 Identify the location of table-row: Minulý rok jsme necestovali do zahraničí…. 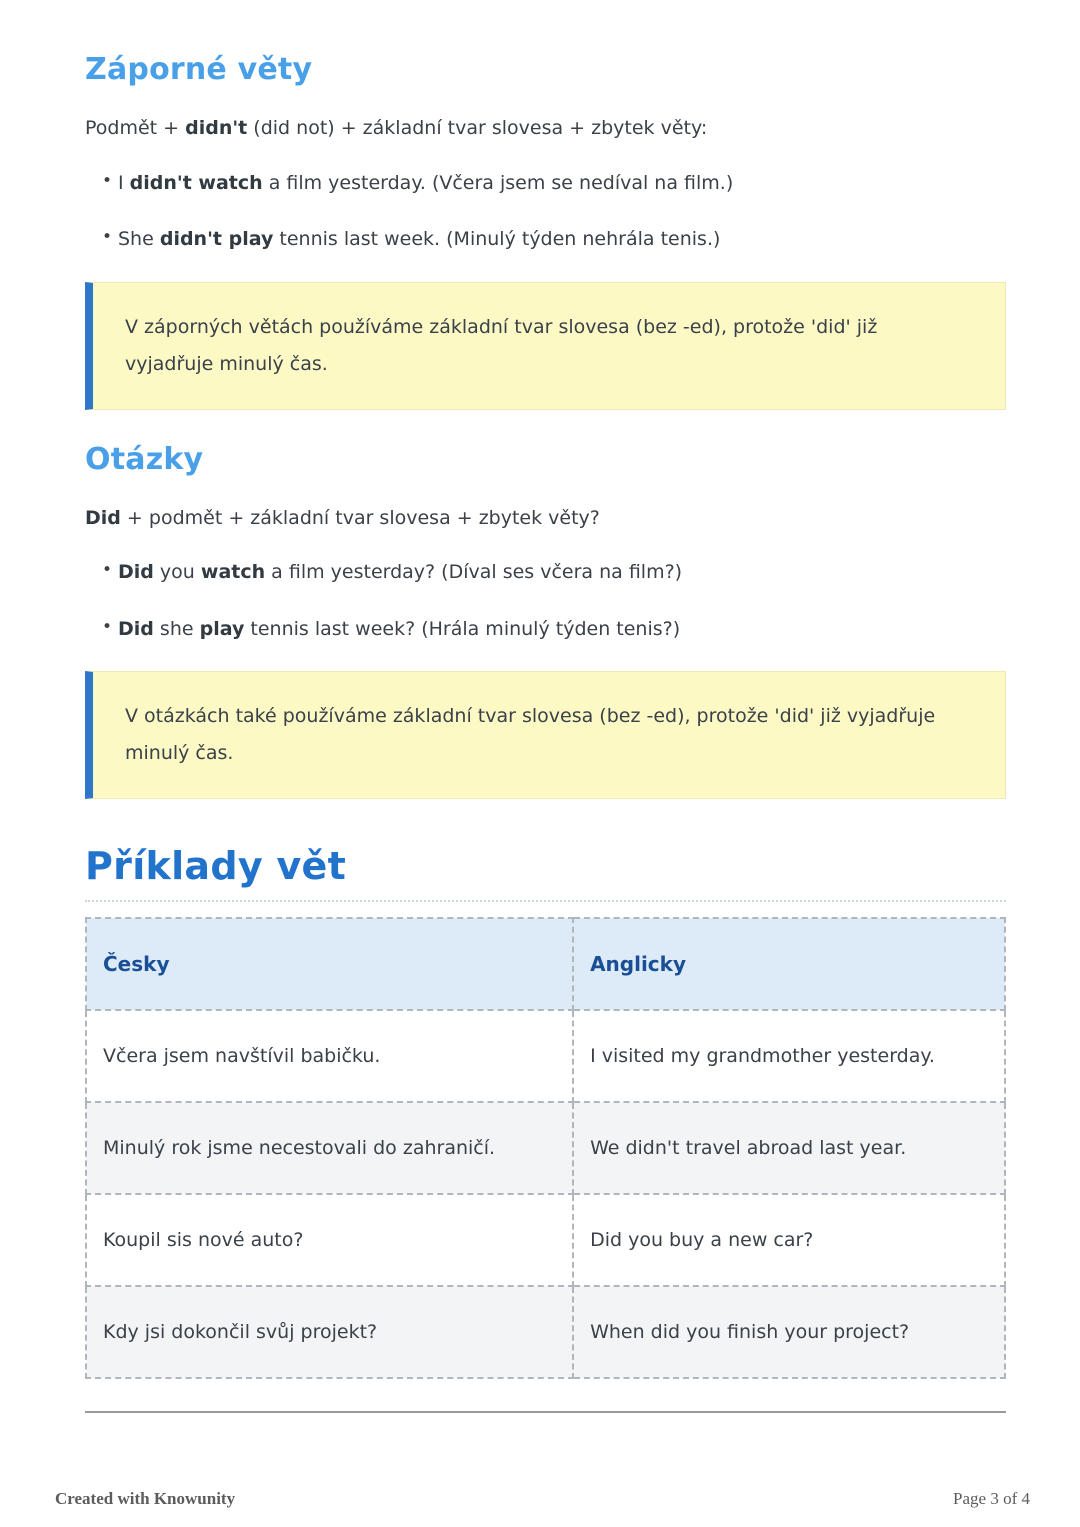
(545, 1148).